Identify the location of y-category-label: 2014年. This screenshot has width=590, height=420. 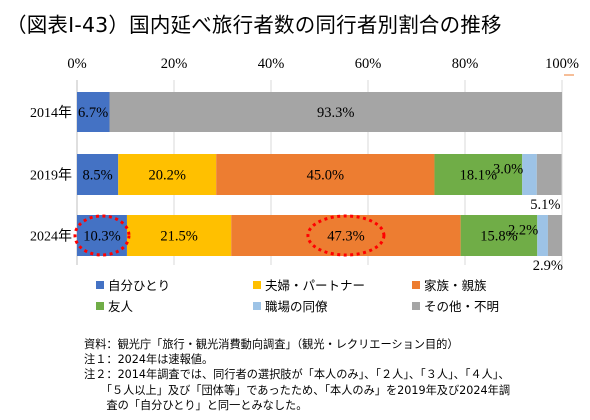
(51, 113).